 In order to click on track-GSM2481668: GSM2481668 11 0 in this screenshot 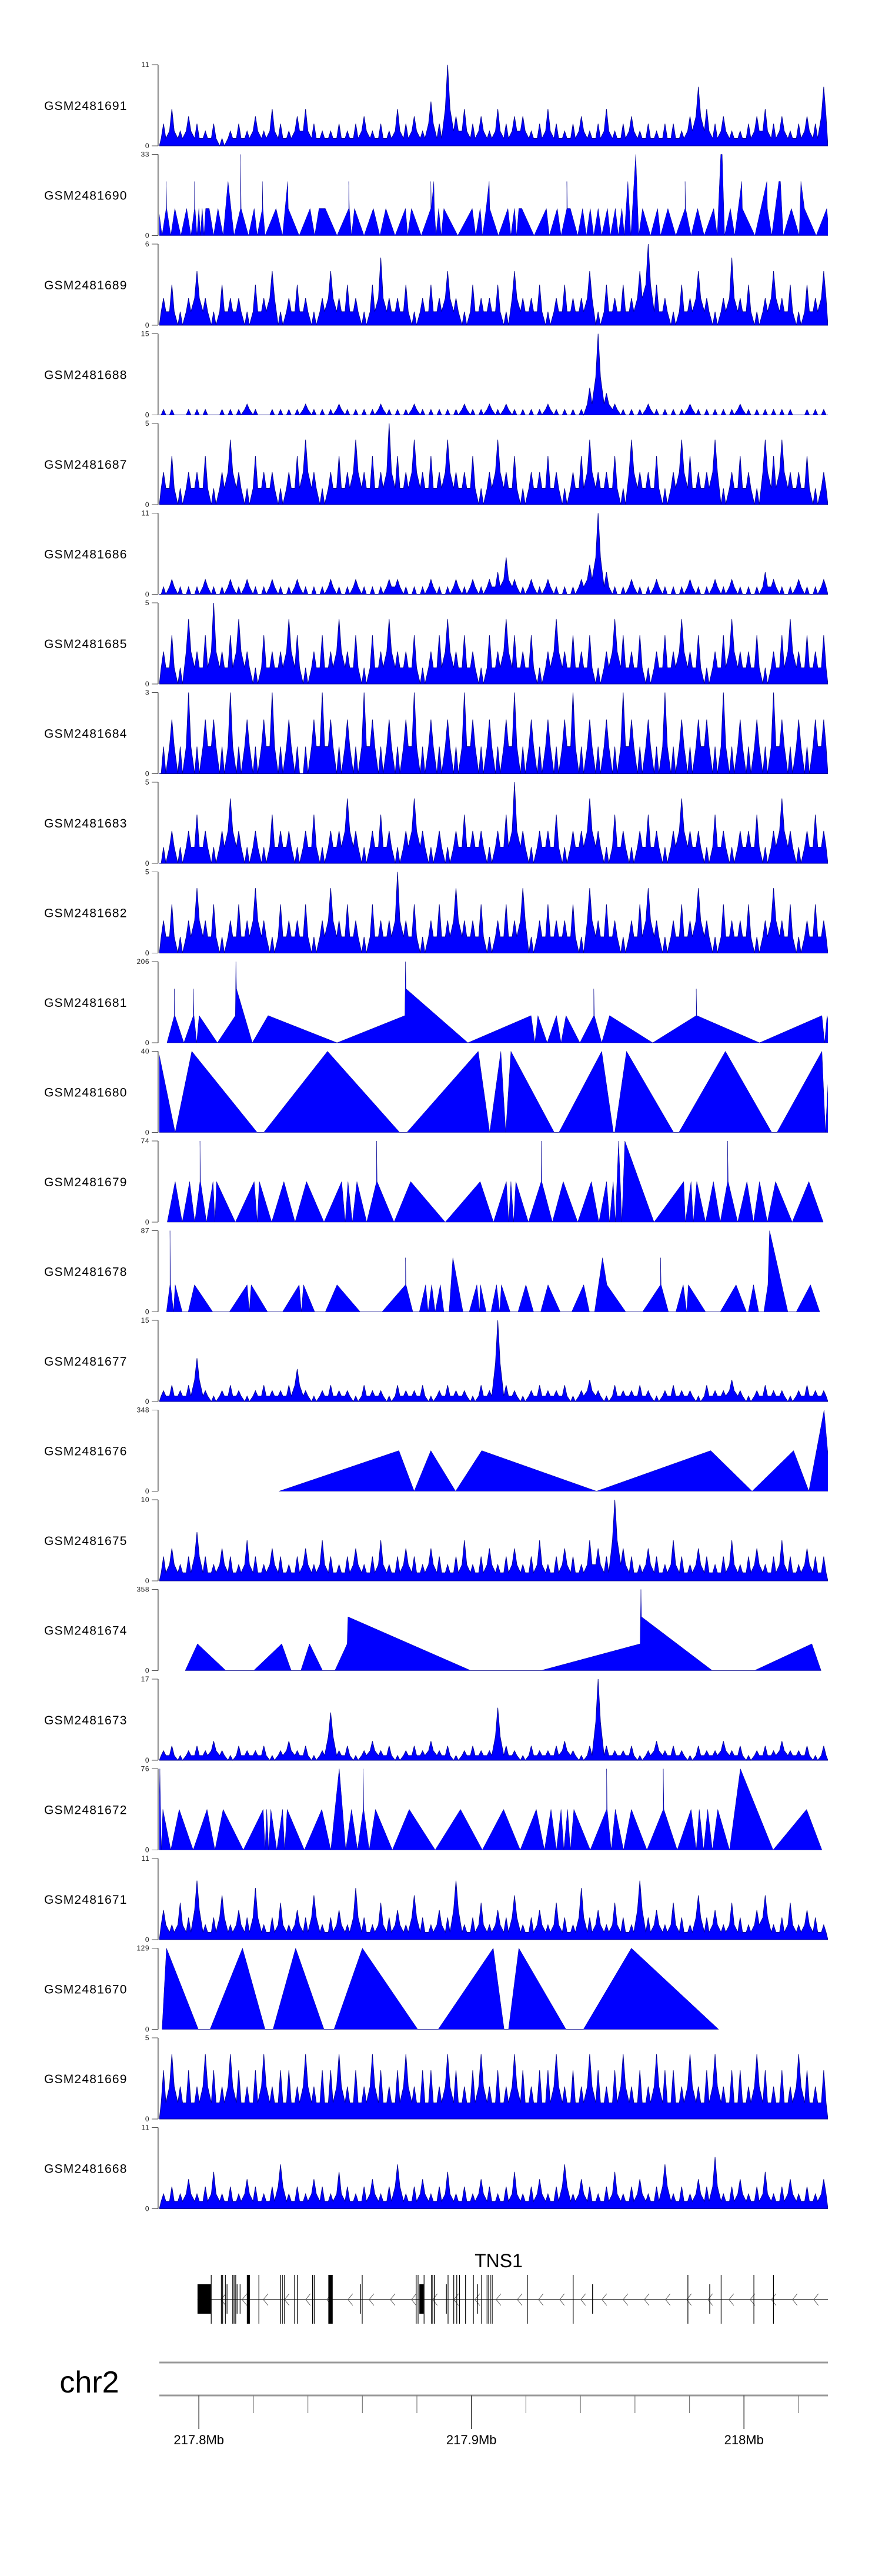, I will do `click(436, 2168)`.